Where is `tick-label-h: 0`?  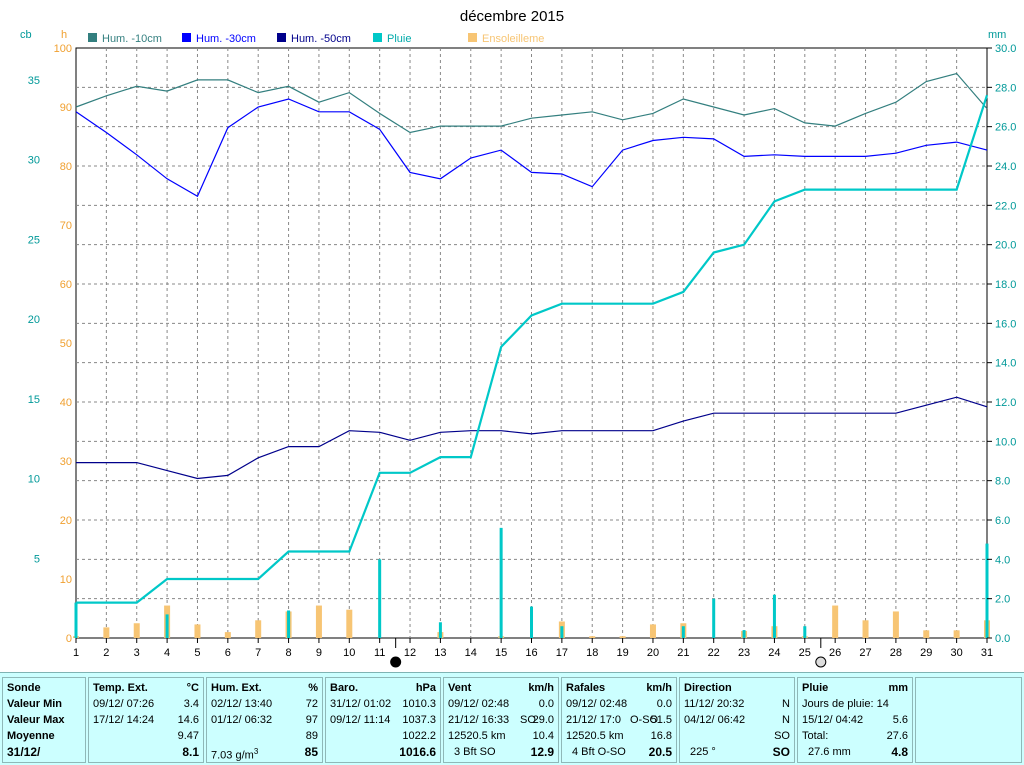
tick-label-h: 0 is located at coordinates (69, 639).